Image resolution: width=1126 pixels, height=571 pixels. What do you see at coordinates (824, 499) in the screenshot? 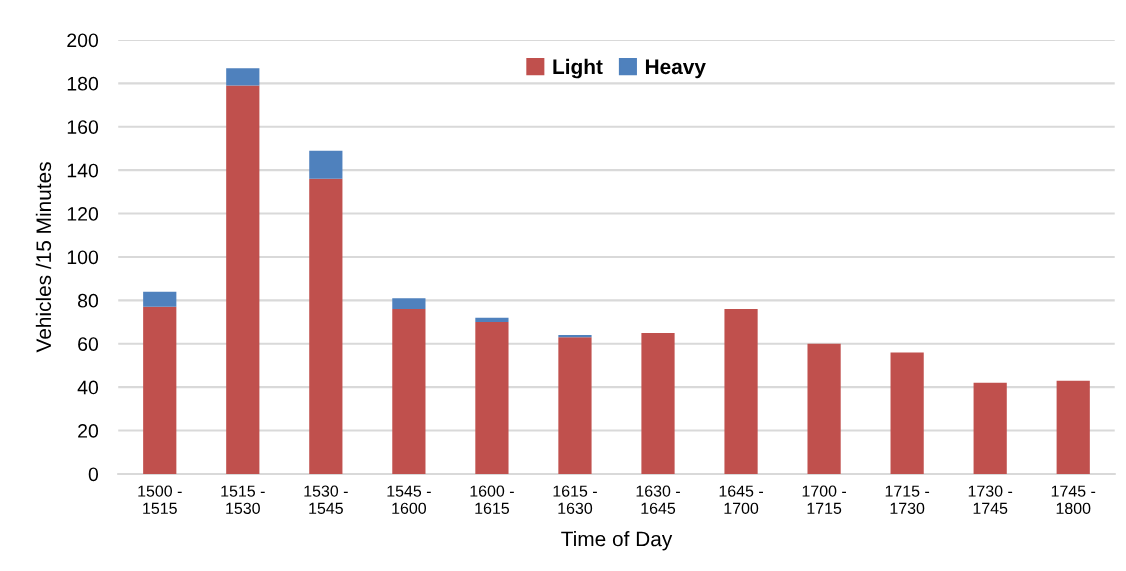
I see `x-tick-label: 1700 - 1715` at bounding box center [824, 499].